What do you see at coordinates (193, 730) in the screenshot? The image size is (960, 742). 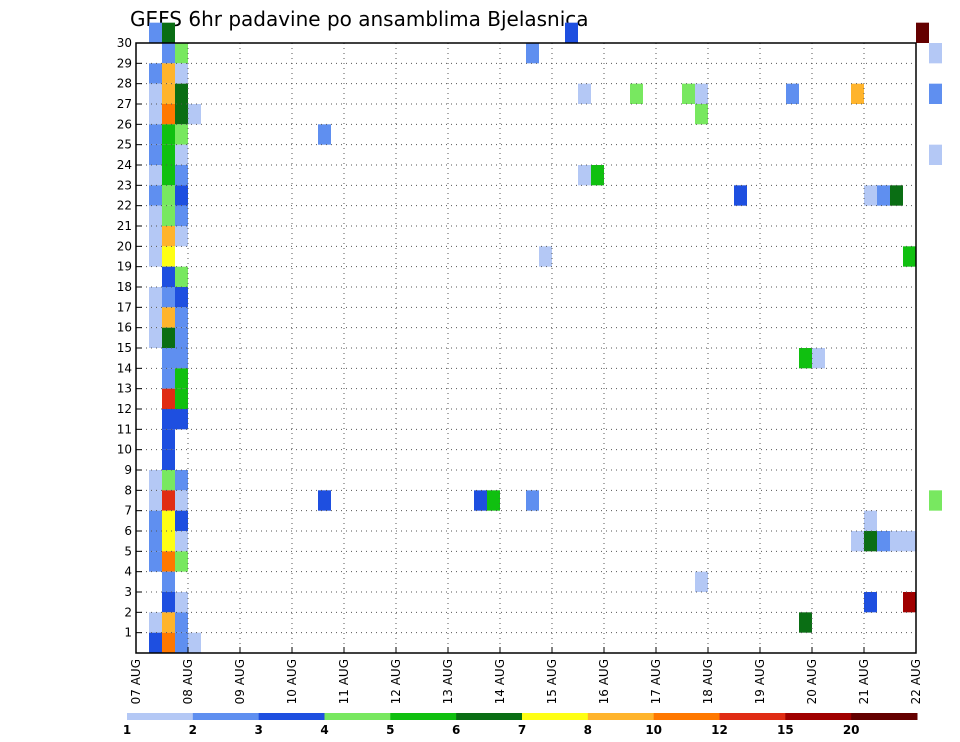 I see `colorbar-label: 2` at bounding box center [193, 730].